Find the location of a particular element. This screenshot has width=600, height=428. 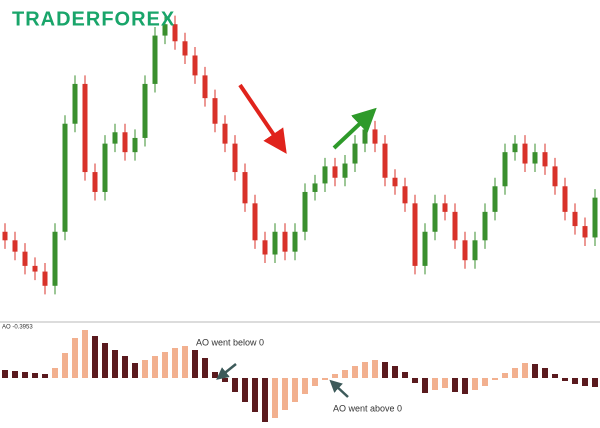

annotation: AO went above 0 is located at coordinates (367, 408).